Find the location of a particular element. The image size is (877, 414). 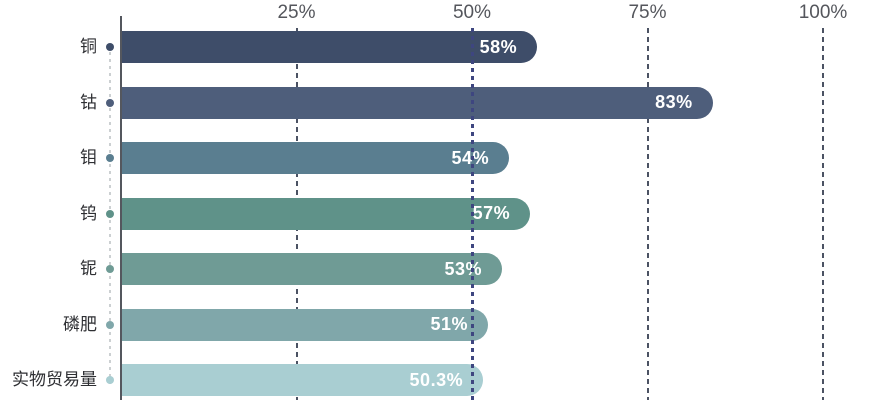

bar-value-label: 50.3% is located at coordinates (436, 379).